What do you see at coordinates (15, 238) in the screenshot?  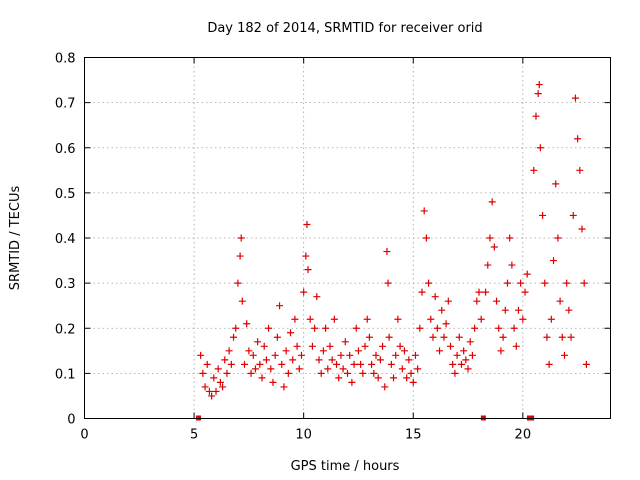 I see `y-axis-label: SRMTID / TECUs` at bounding box center [15, 238].